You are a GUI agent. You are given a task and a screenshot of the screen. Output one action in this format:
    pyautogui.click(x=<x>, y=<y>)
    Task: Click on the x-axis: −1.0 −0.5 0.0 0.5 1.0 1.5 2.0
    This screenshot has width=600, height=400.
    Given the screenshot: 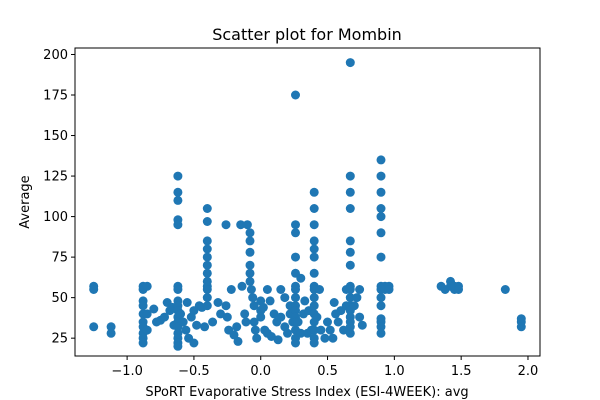 What is the action you would take?
    pyautogui.click(x=324, y=367)
    